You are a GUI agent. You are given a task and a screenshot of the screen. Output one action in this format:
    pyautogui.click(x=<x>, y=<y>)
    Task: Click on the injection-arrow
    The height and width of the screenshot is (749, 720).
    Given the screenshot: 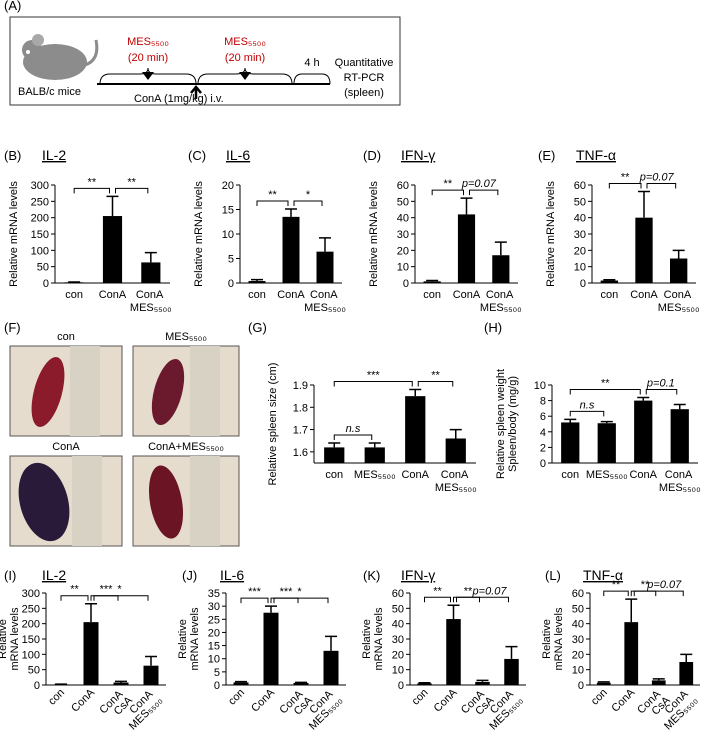 What is the action you would take?
    pyautogui.click(x=196, y=92)
    